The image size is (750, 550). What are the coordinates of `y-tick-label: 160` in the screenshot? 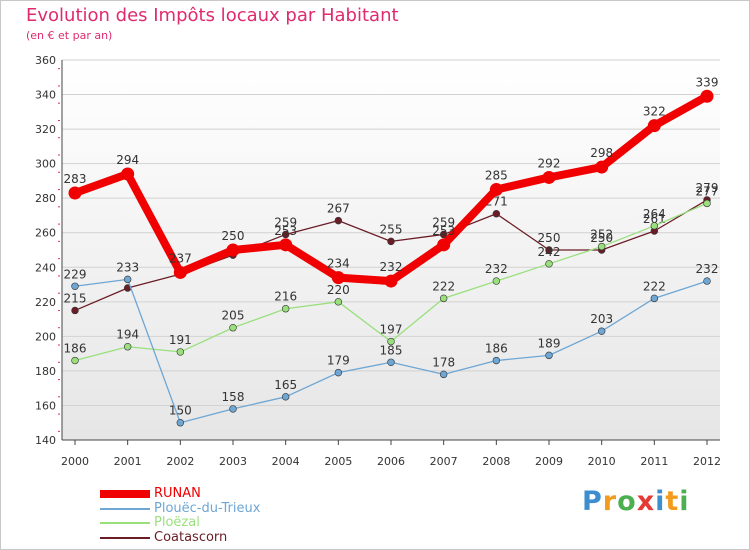 It's located at (45, 405).